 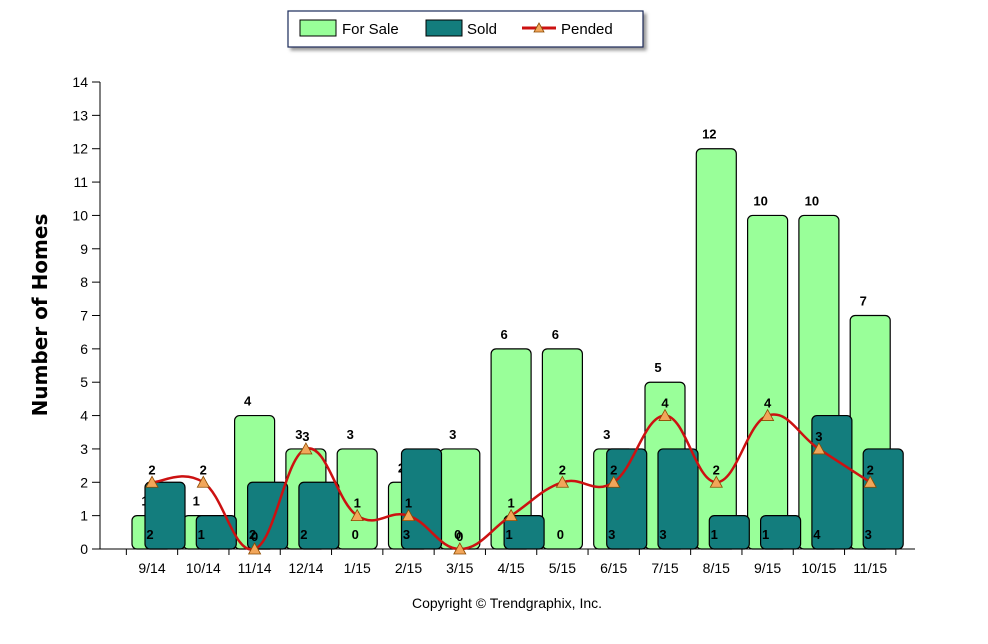 What do you see at coordinates (80, 215) in the screenshot?
I see `y-tick-label: 10` at bounding box center [80, 215].